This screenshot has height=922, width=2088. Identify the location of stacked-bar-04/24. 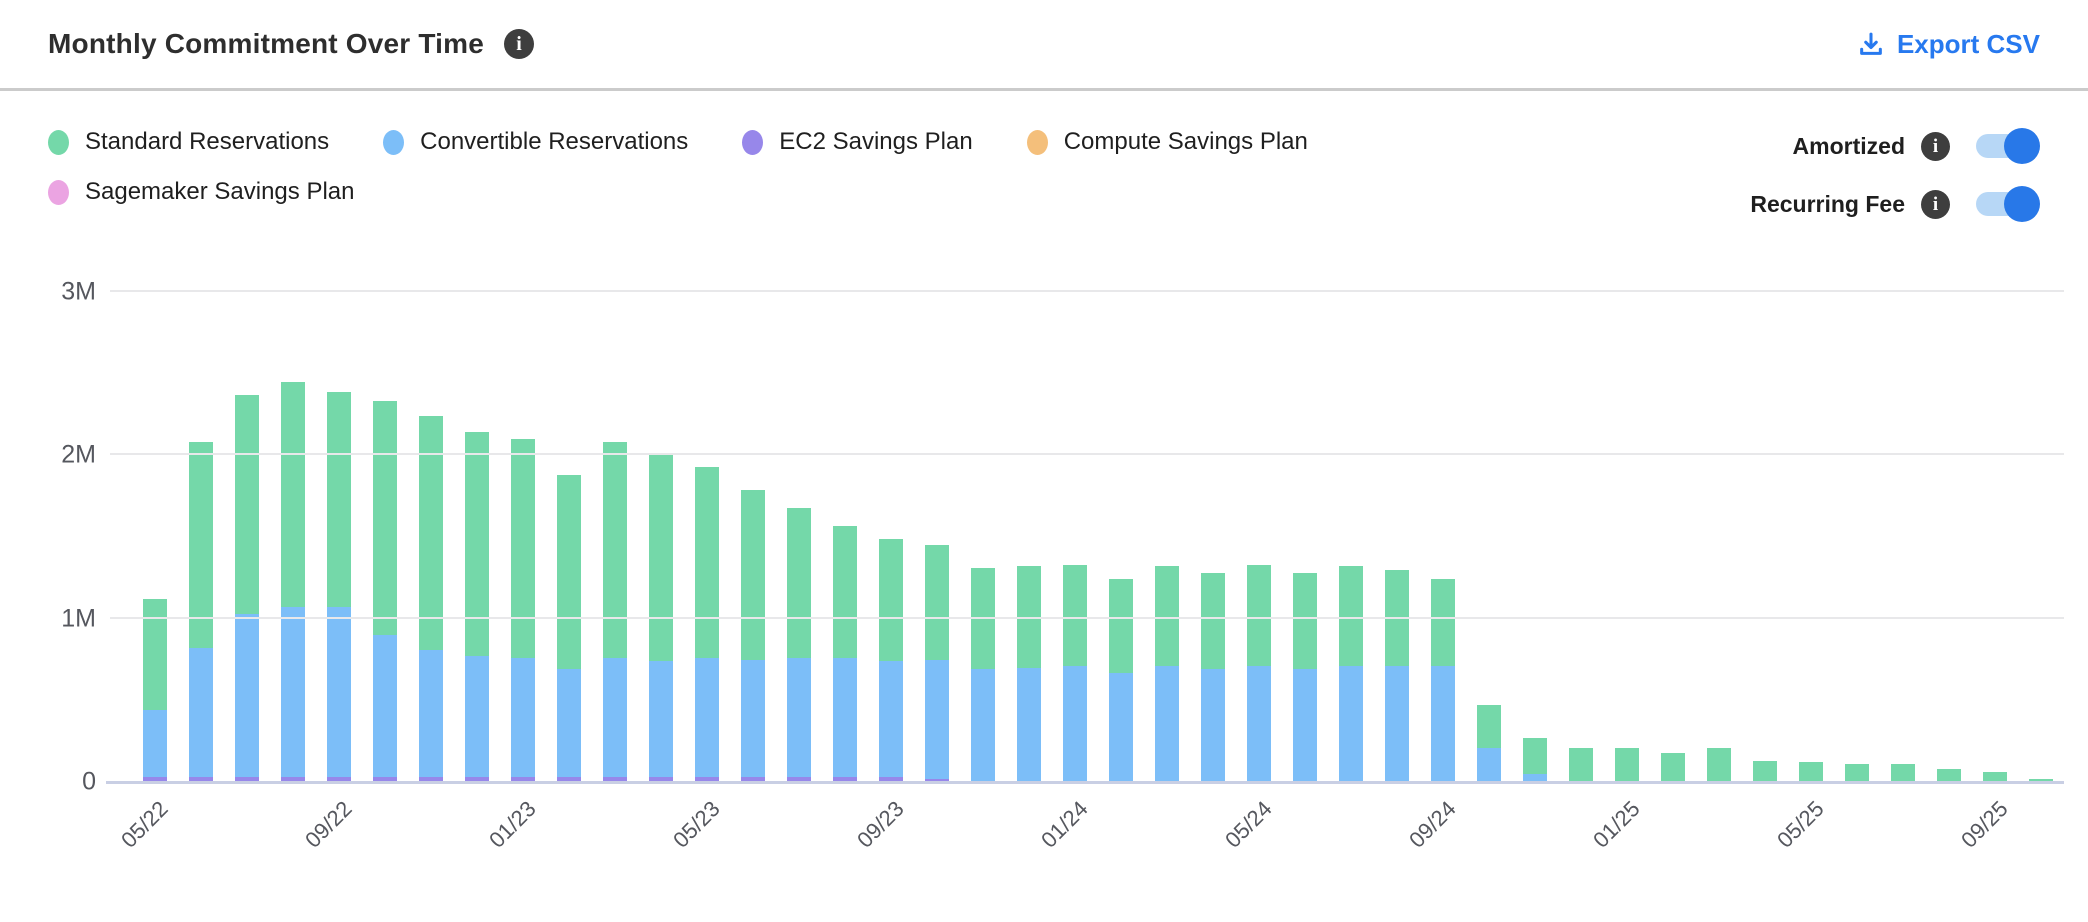
(1213, 537).